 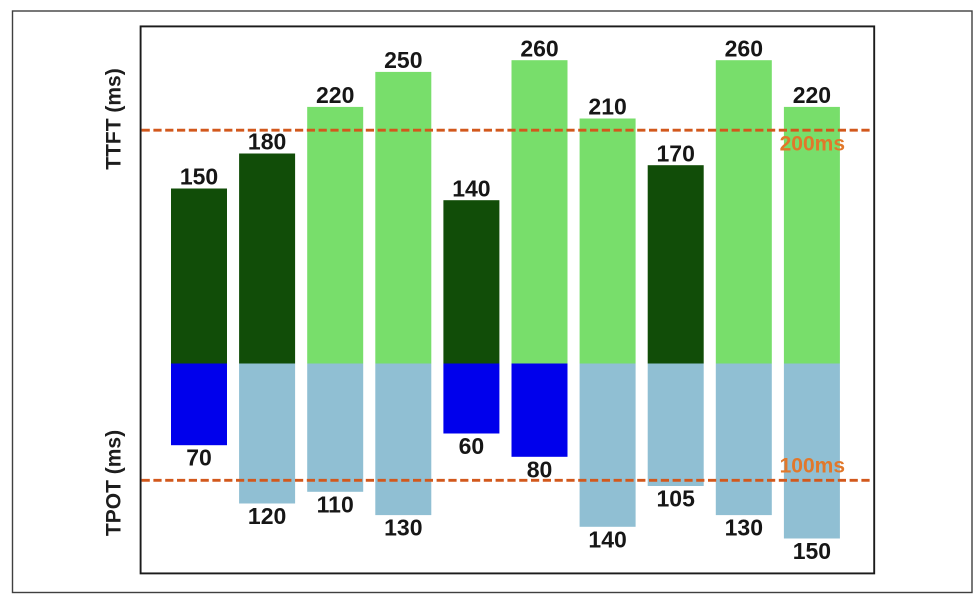 What do you see at coordinates (607, 107) in the screenshot?
I see `svg-text: 210` at bounding box center [607, 107].